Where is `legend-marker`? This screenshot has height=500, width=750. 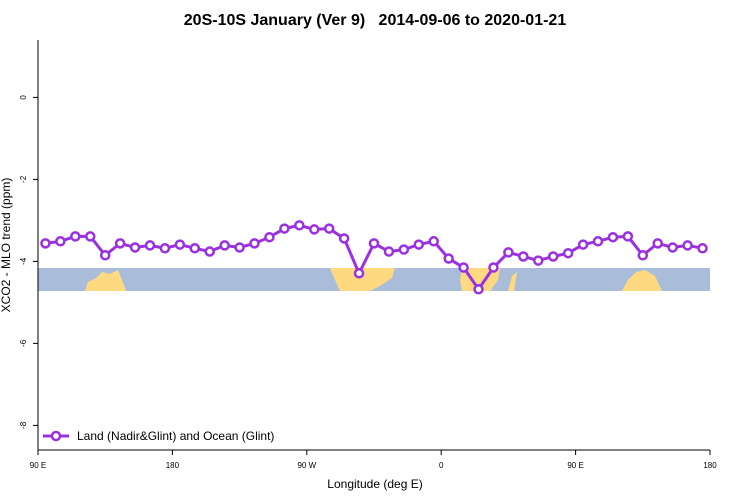
legend-marker is located at coordinates (56, 436).